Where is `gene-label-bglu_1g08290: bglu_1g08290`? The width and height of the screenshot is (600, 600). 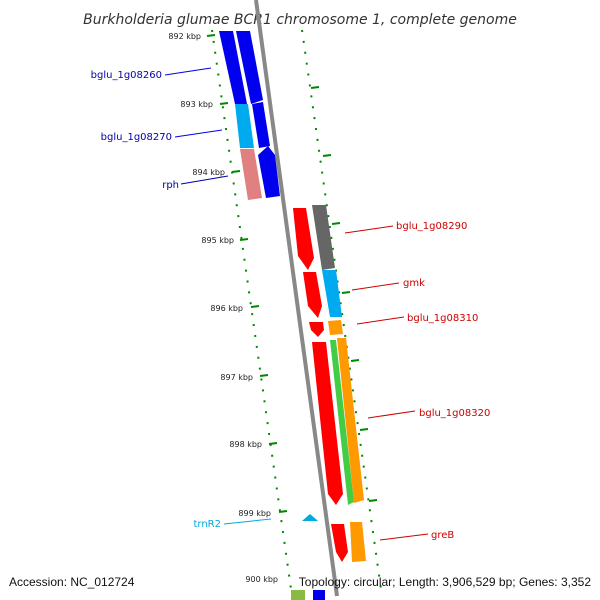 gene-label-bglu_1g08290: bglu_1g08290 is located at coordinates (431, 226).